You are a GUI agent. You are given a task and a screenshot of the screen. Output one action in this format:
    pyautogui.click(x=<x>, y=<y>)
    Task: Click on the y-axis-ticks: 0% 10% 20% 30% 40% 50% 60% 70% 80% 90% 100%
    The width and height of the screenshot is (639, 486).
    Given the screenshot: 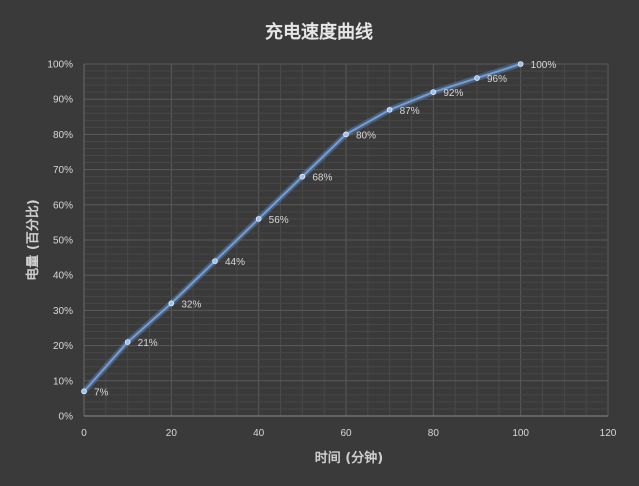 What is the action you would take?
    pyautogui.click(x=60, y=241)
    